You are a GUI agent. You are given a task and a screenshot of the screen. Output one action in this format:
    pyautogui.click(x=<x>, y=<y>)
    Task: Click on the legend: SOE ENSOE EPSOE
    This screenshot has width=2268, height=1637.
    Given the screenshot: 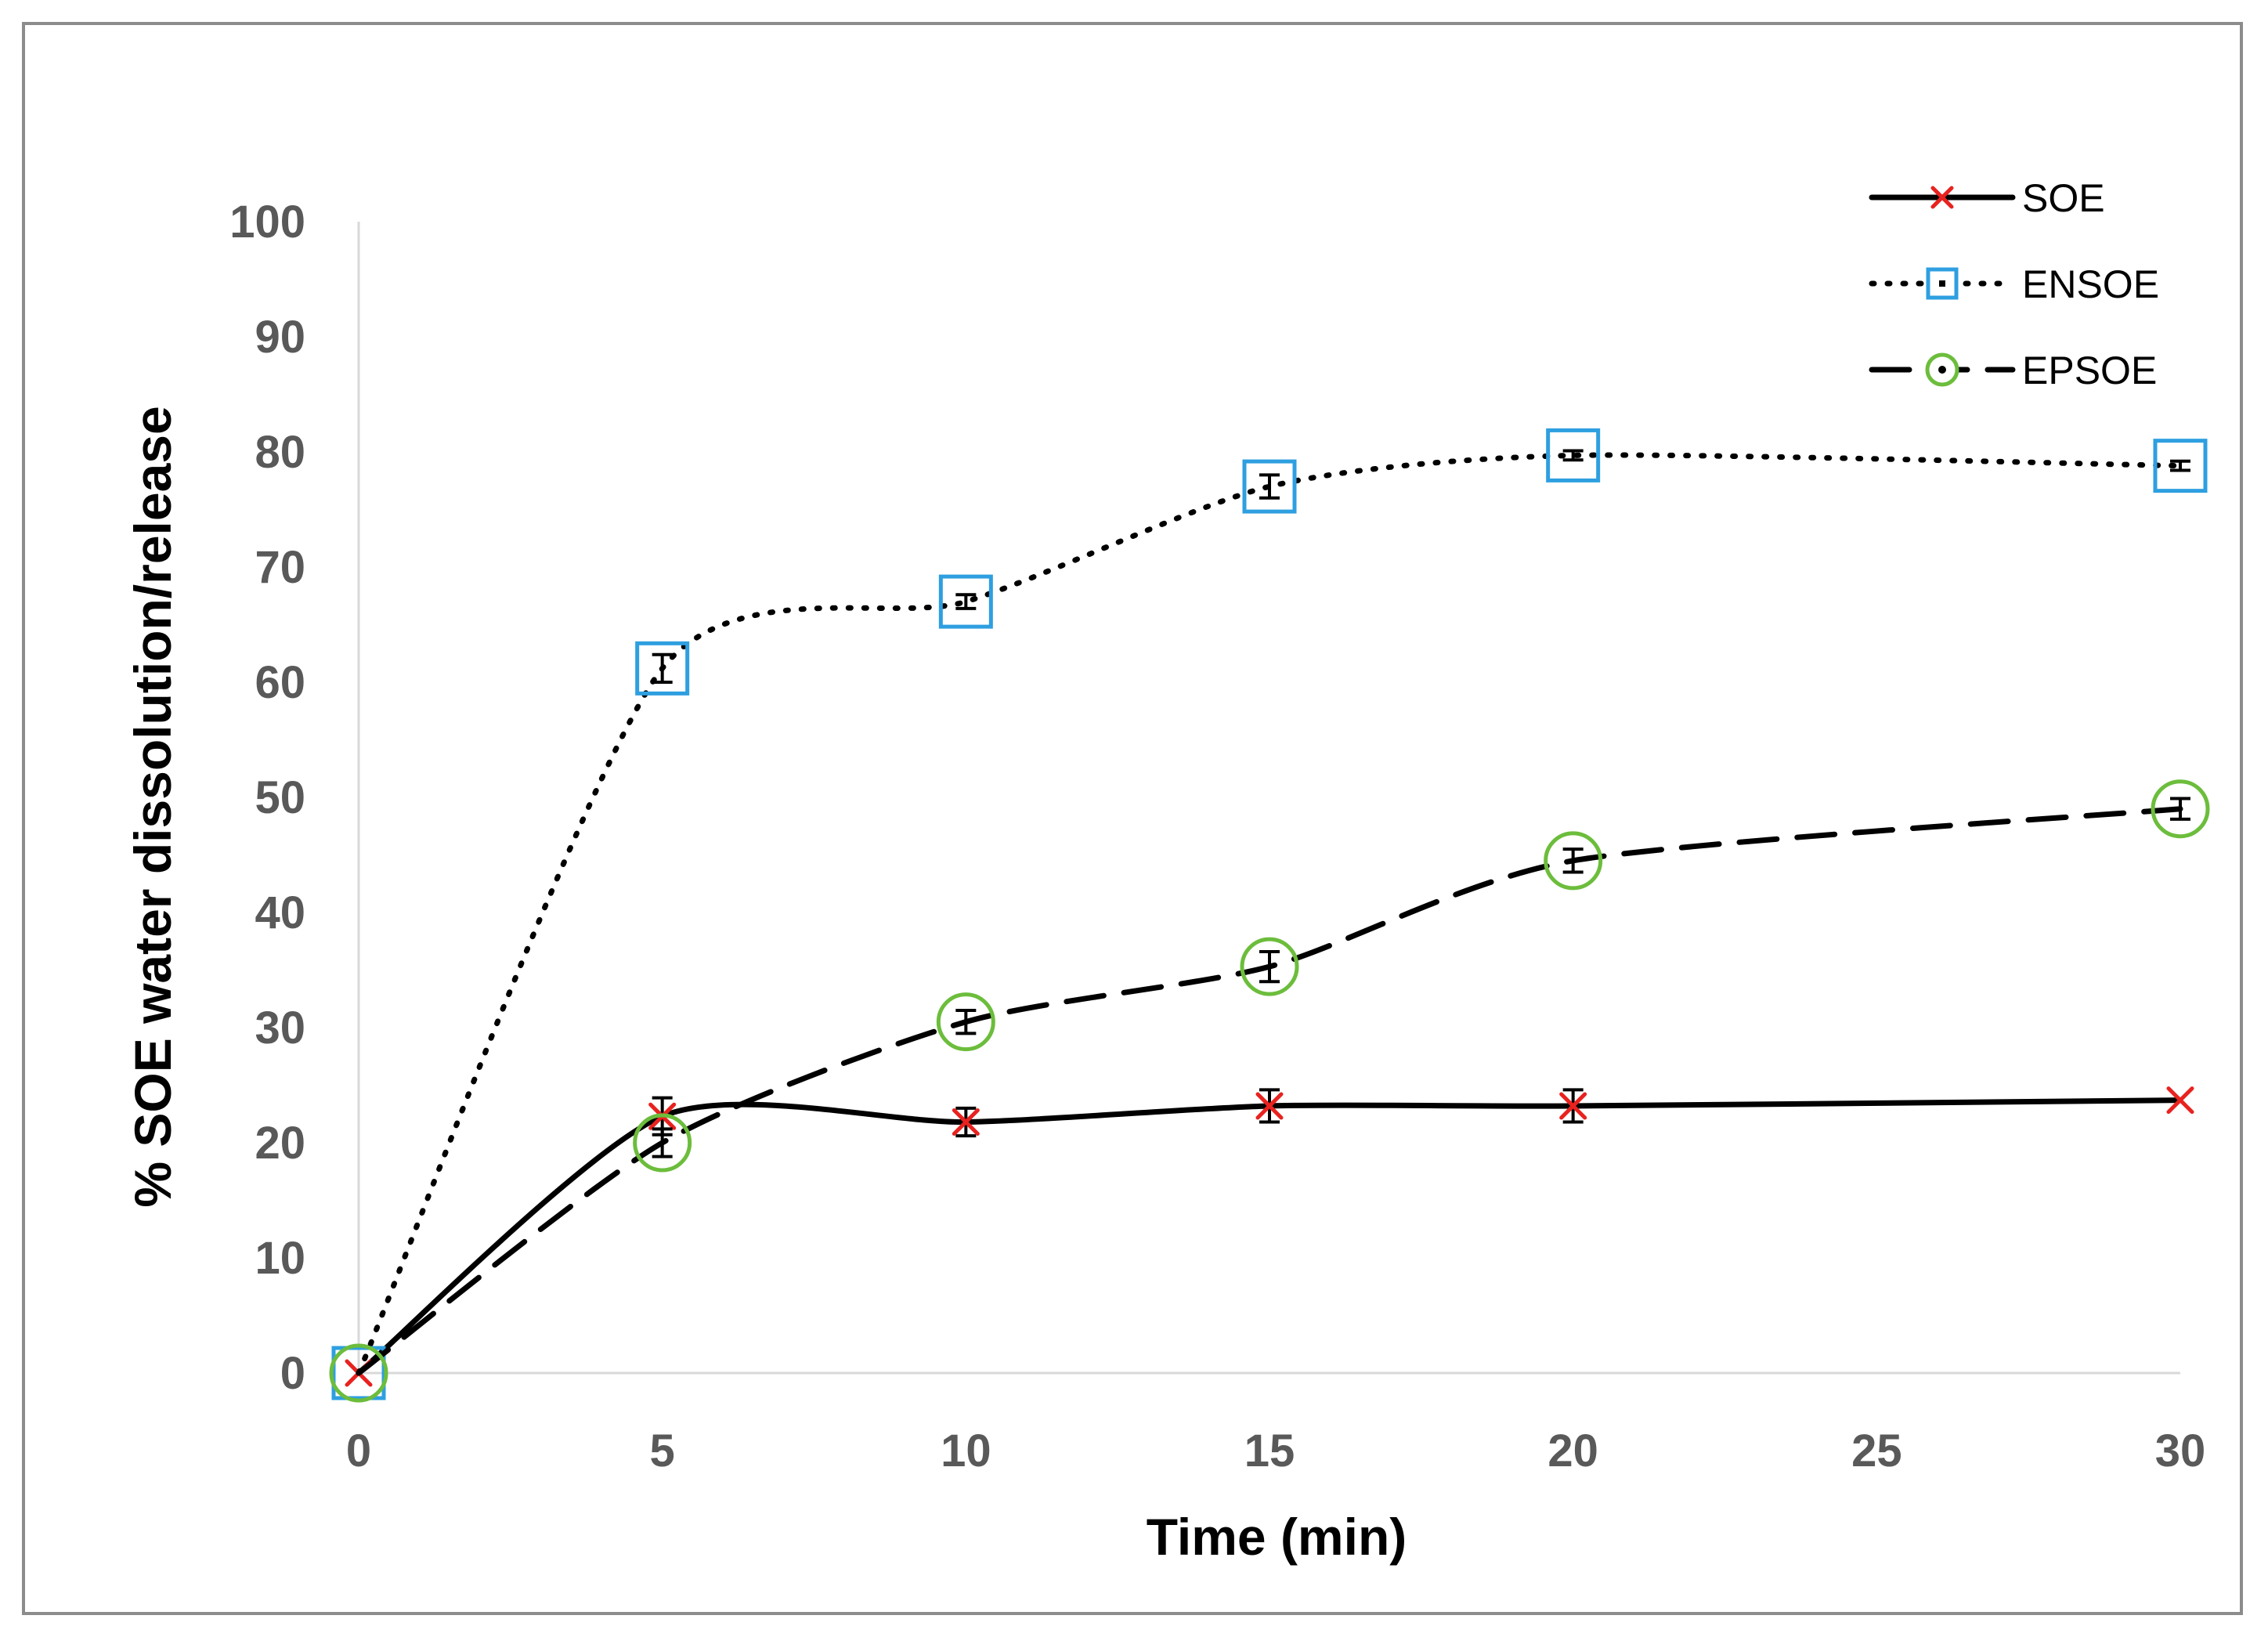 What is the action you would take?
    pyautogui.click(x=2014, y=284)
    